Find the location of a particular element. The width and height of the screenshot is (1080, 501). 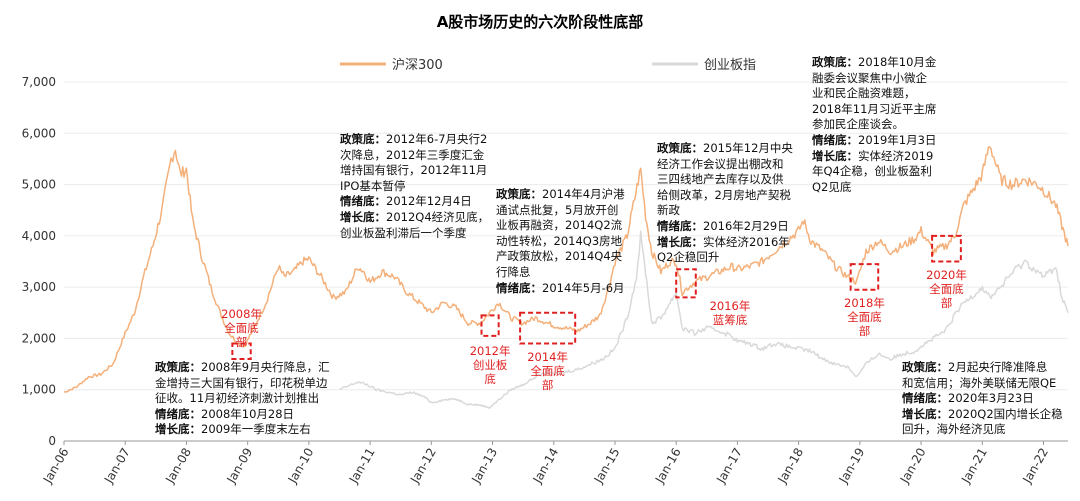

highlight-label: 2018年 全面底部 is located at coordinates (864, 316).